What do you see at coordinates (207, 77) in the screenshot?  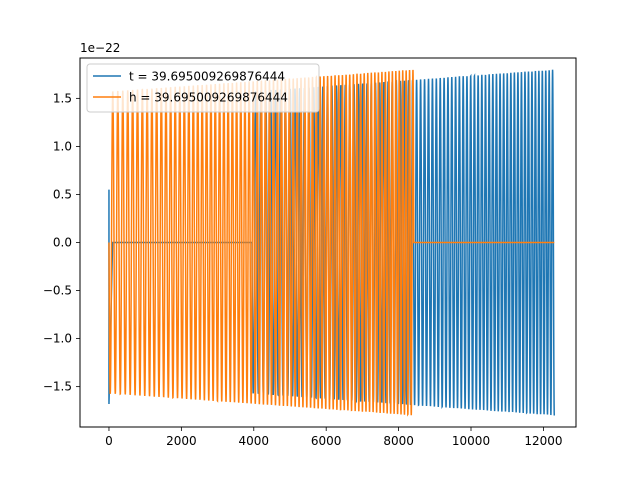 I see `legend-label-t: t = 39.695009269876444` at bounding box center [207, 77].